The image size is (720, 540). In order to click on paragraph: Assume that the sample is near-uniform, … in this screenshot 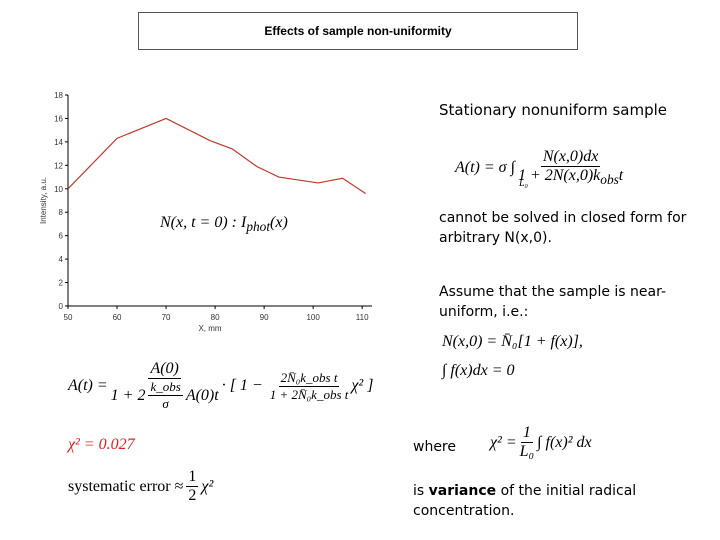, I will do `click(553, 302)`.